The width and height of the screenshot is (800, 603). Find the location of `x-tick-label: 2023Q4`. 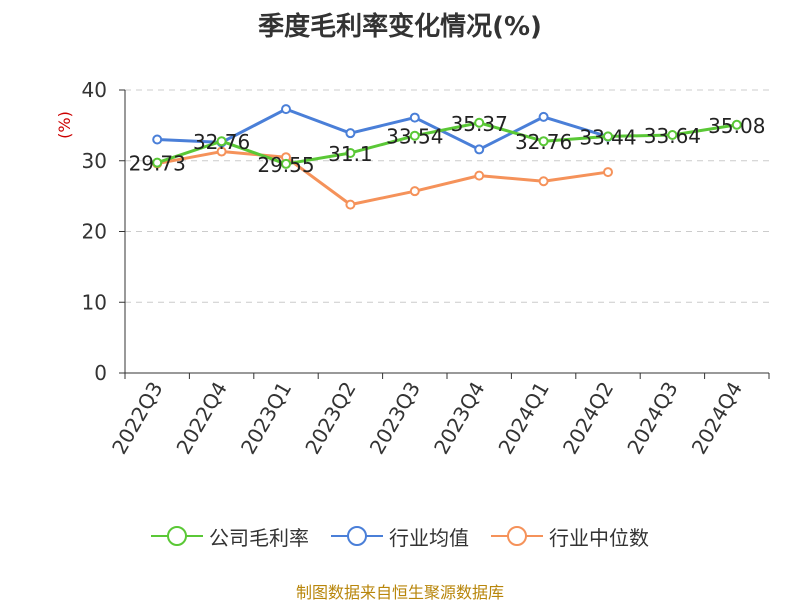

x-tick-label: 2023Q4 is located at coordinates (459, 418).